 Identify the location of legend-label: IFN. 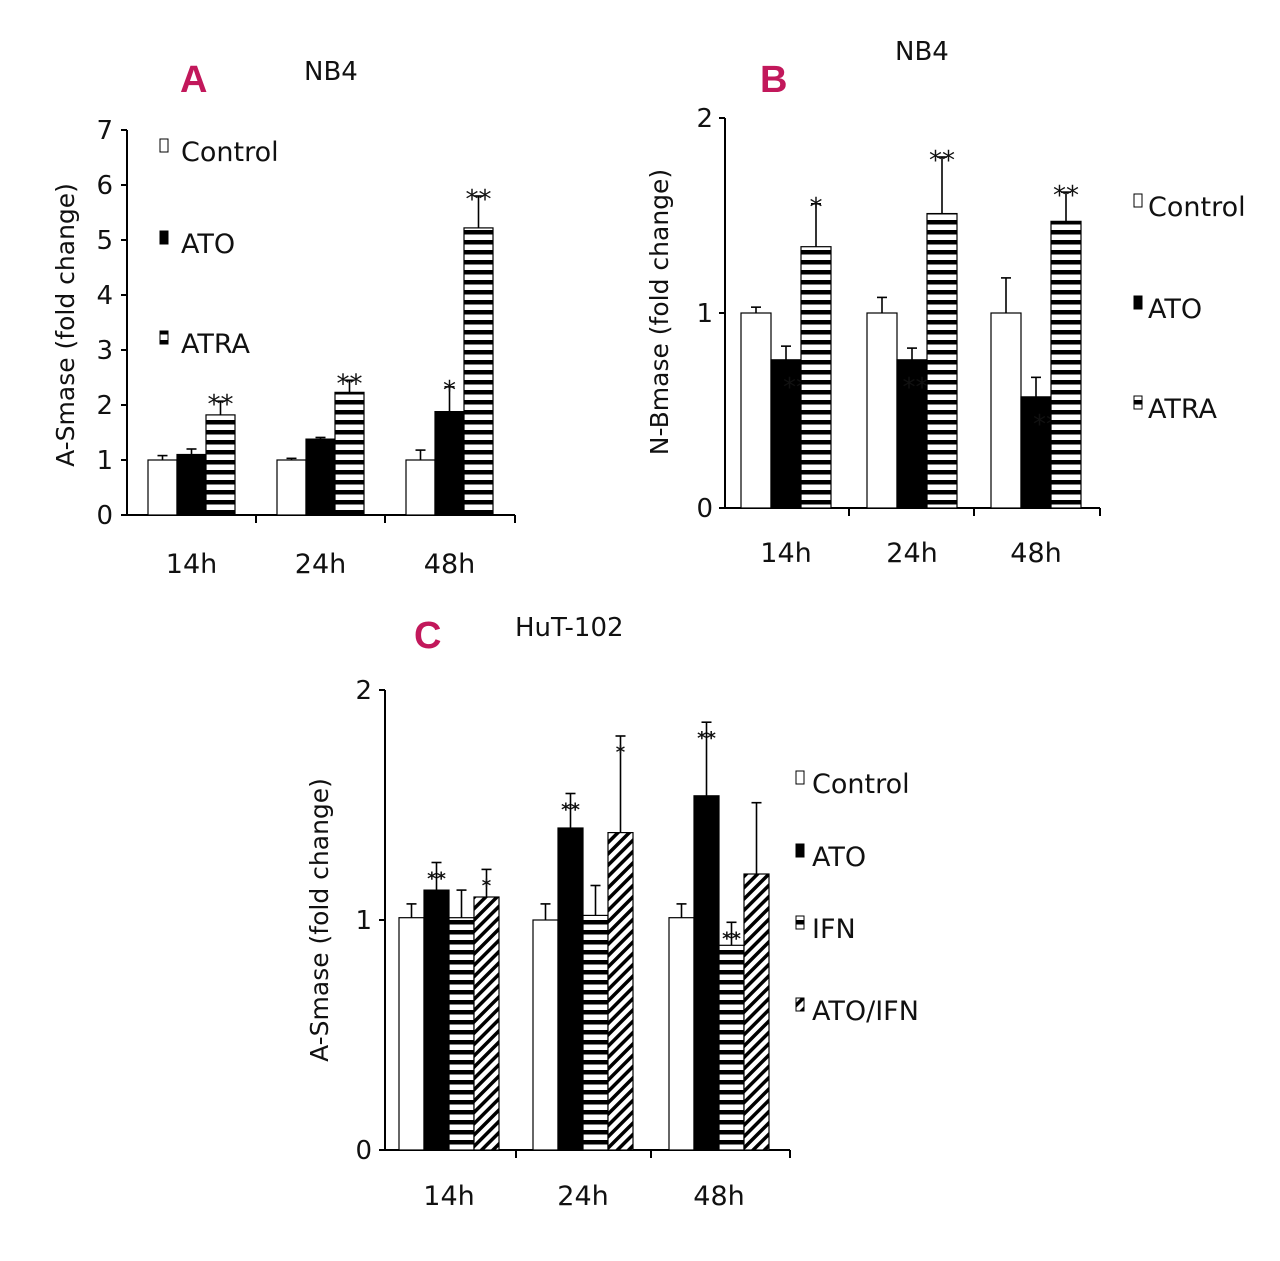
(834, 929).